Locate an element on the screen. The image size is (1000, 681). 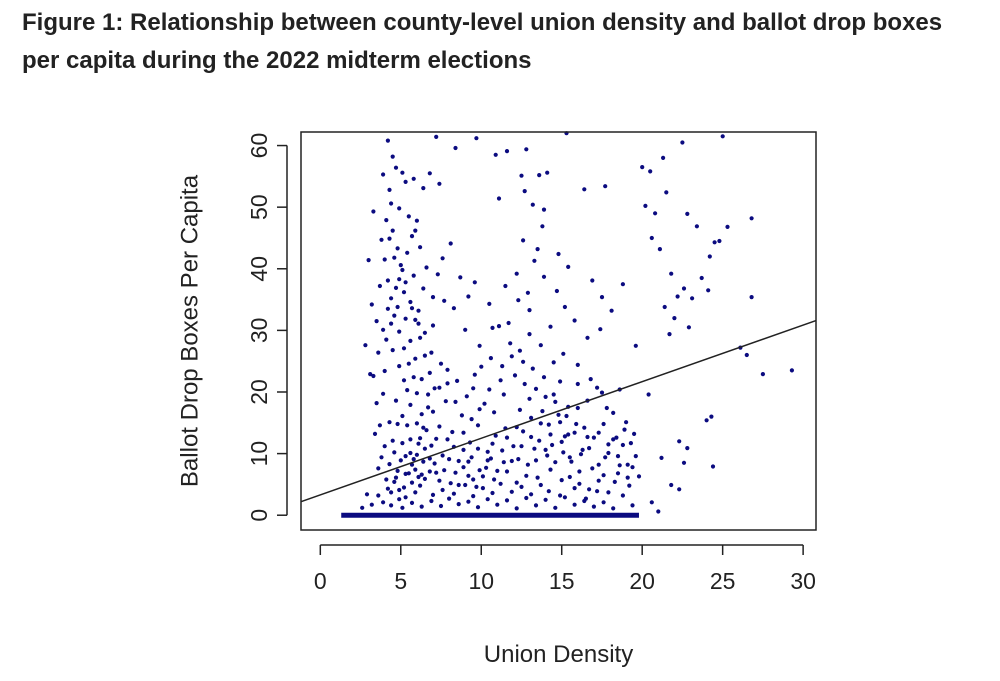
x-axis-title: Union Density is located at coordinates (558, 654).